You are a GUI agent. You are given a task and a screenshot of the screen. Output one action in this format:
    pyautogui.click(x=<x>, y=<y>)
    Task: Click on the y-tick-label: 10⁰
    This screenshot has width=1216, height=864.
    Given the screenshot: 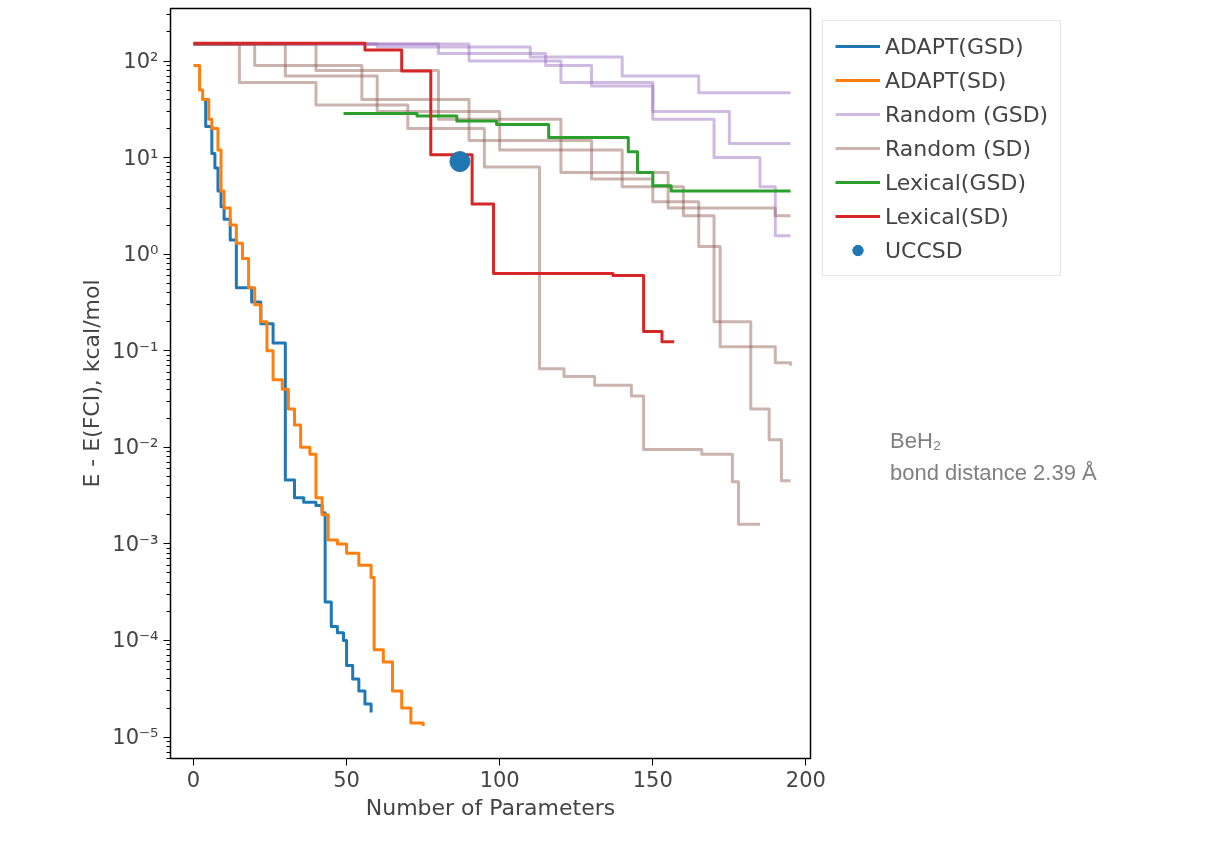 What is the action you would take?
    pyautogui.click(x=141, y=254)
    